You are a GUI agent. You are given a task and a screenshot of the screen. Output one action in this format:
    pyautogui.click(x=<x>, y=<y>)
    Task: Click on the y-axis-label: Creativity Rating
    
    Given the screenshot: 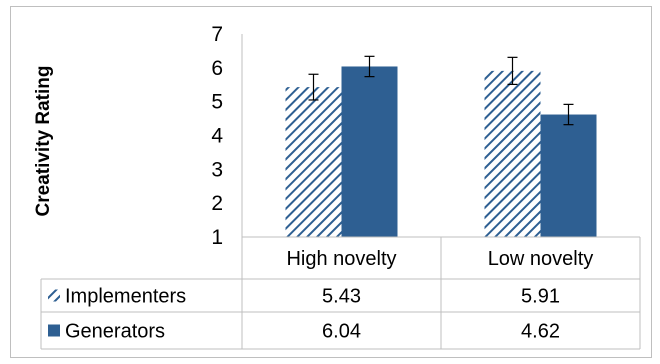 What is the action you would take?
    pyautogui.click(x=43, y=141)
    